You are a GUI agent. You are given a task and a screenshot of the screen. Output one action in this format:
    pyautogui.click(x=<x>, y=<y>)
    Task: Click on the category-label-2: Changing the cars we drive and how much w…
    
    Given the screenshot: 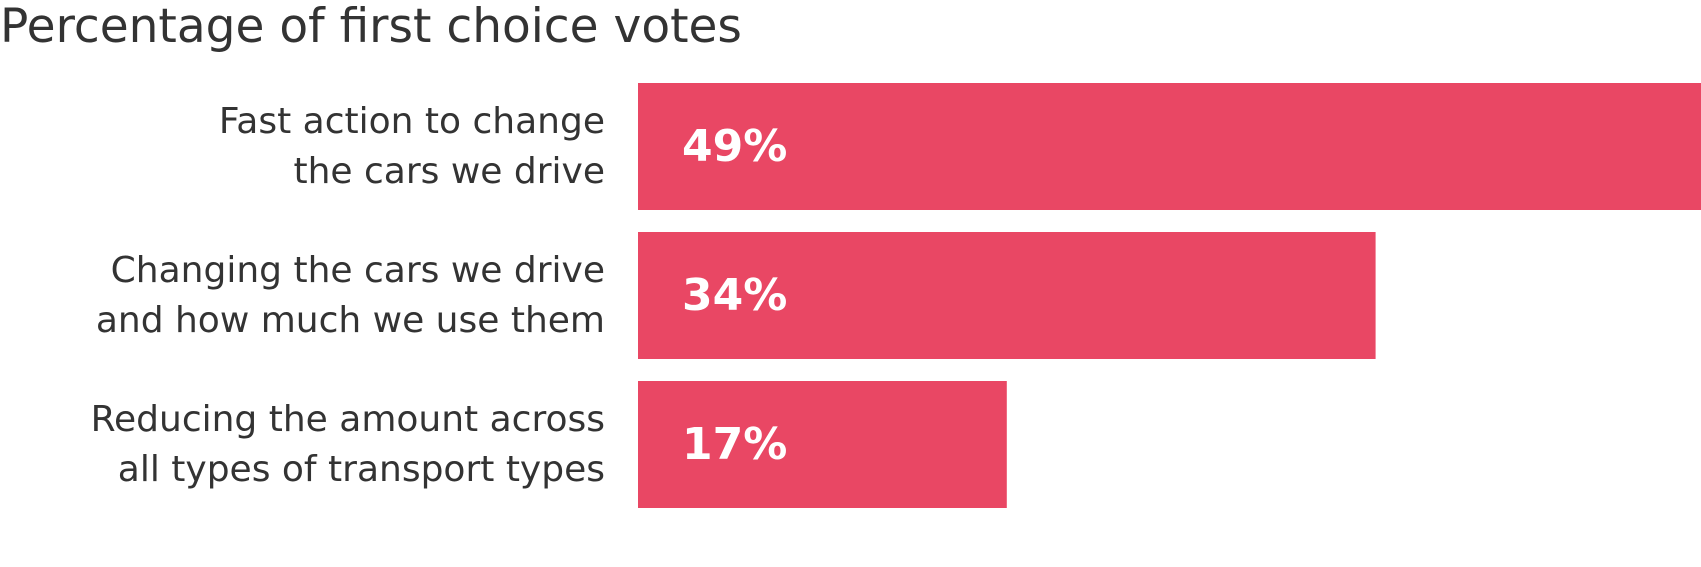 What is the action you would take?
    pyautogui.click(x=350, y=295)
    